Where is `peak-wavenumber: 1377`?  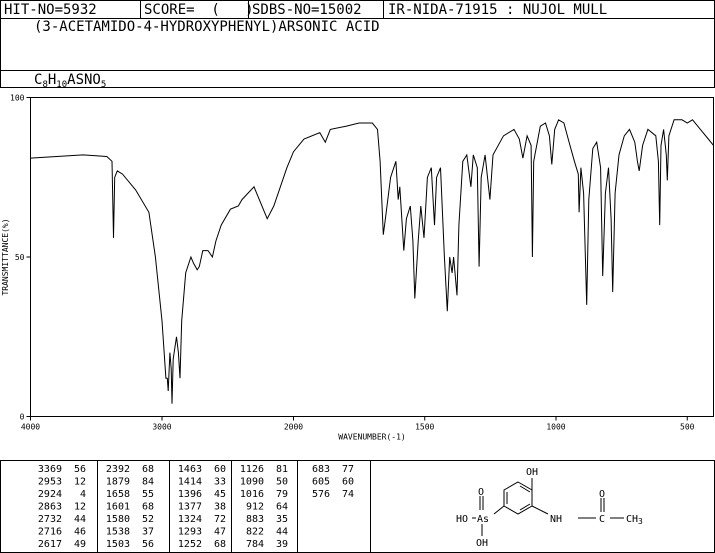 peak-wavenumber: 1377 is located at coordinates (190, 507).